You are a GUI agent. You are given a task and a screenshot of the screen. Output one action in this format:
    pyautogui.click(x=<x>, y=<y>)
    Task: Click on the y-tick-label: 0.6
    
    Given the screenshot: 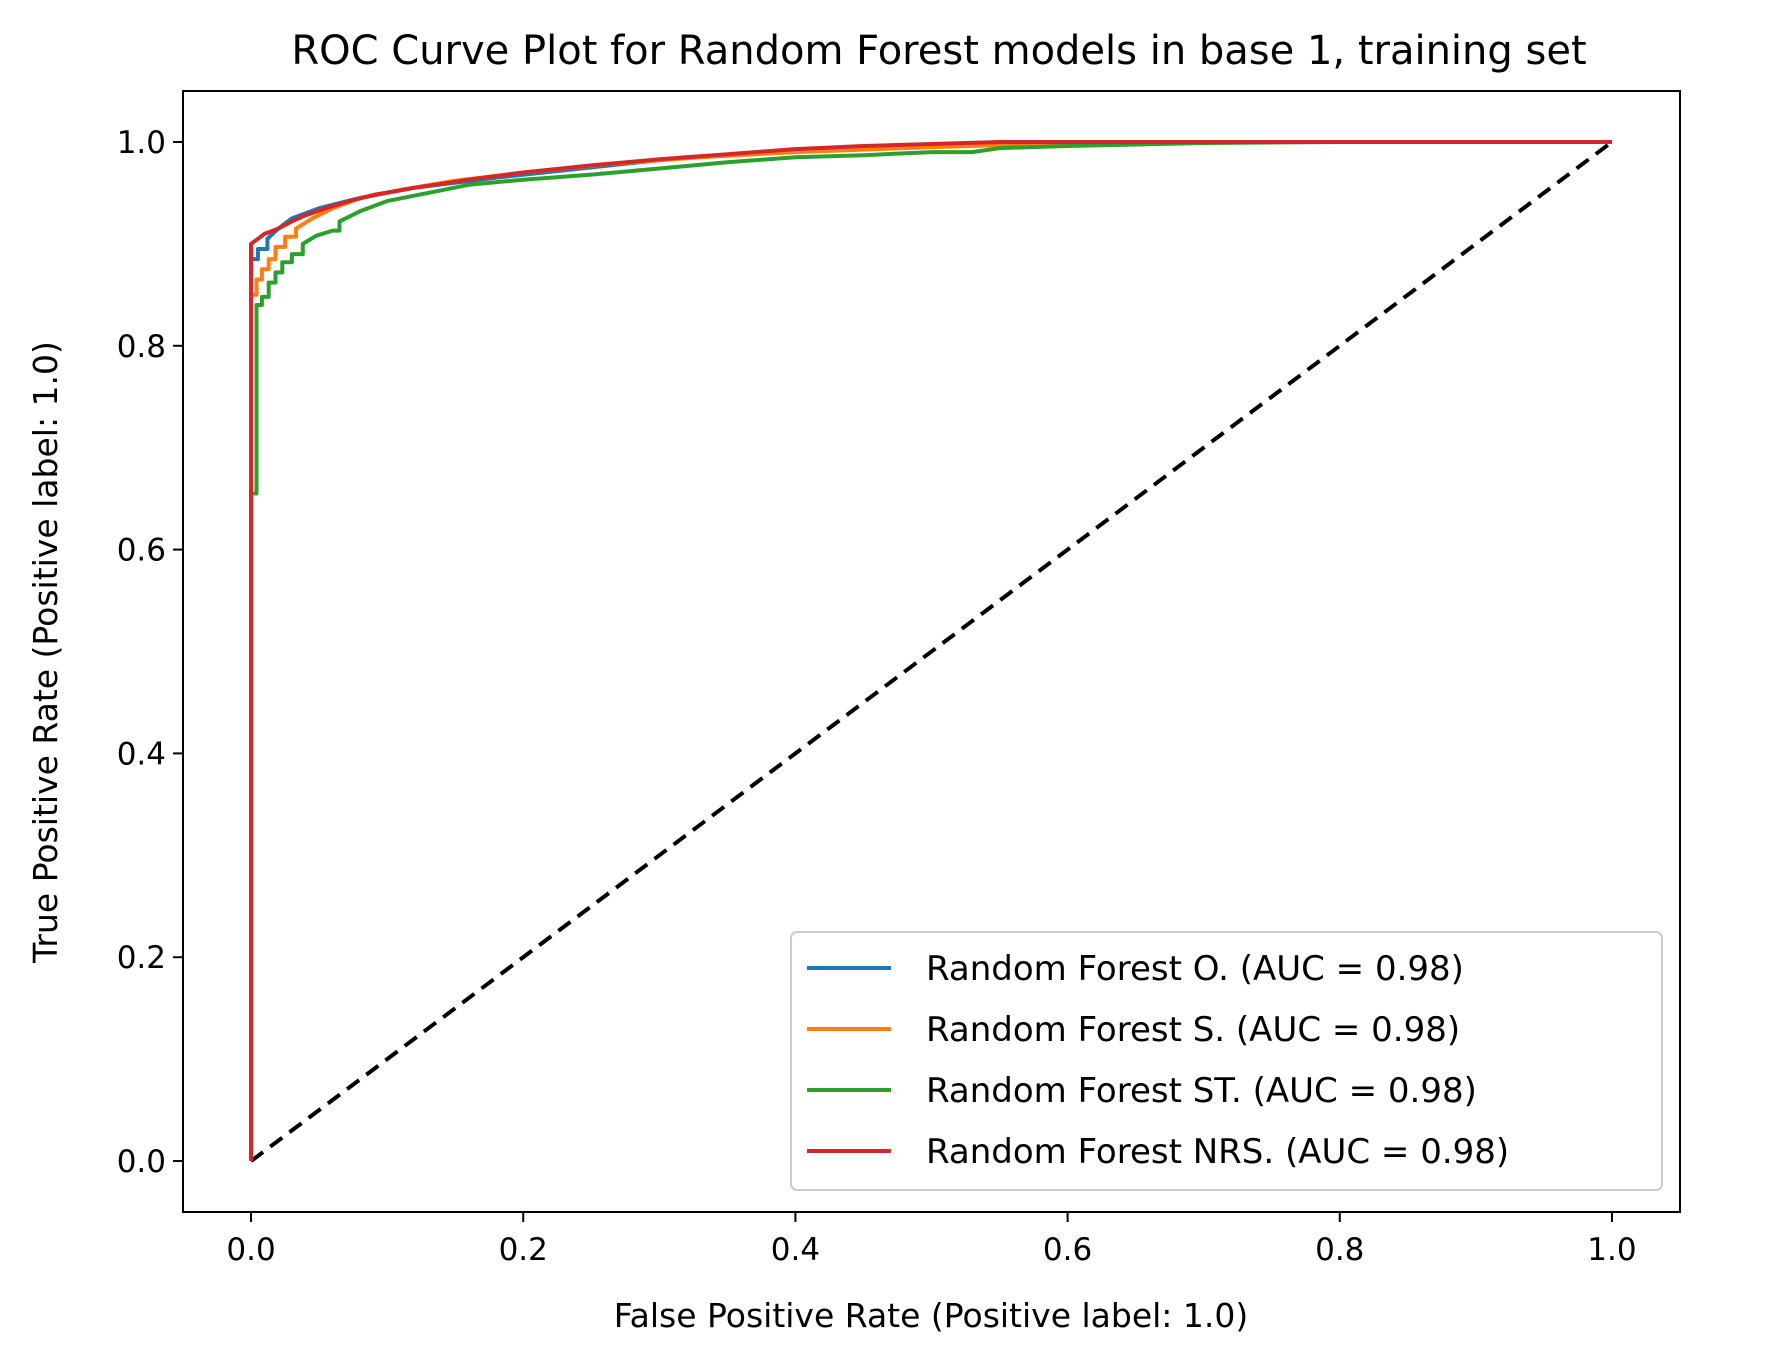 What is the action you would take?
    pyautogui.click(x=141, y=551)
    